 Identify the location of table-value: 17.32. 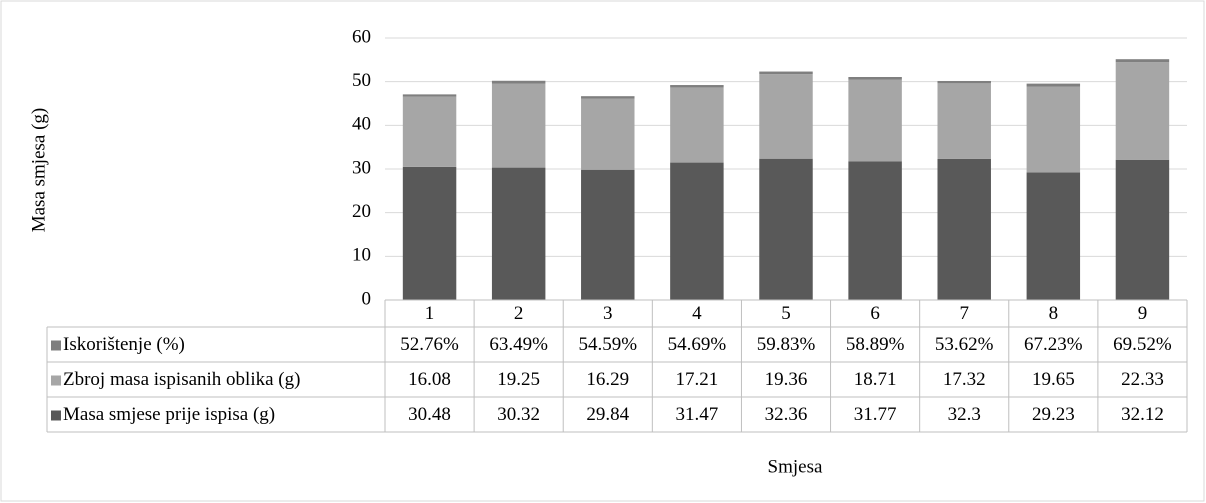
(964, 379).